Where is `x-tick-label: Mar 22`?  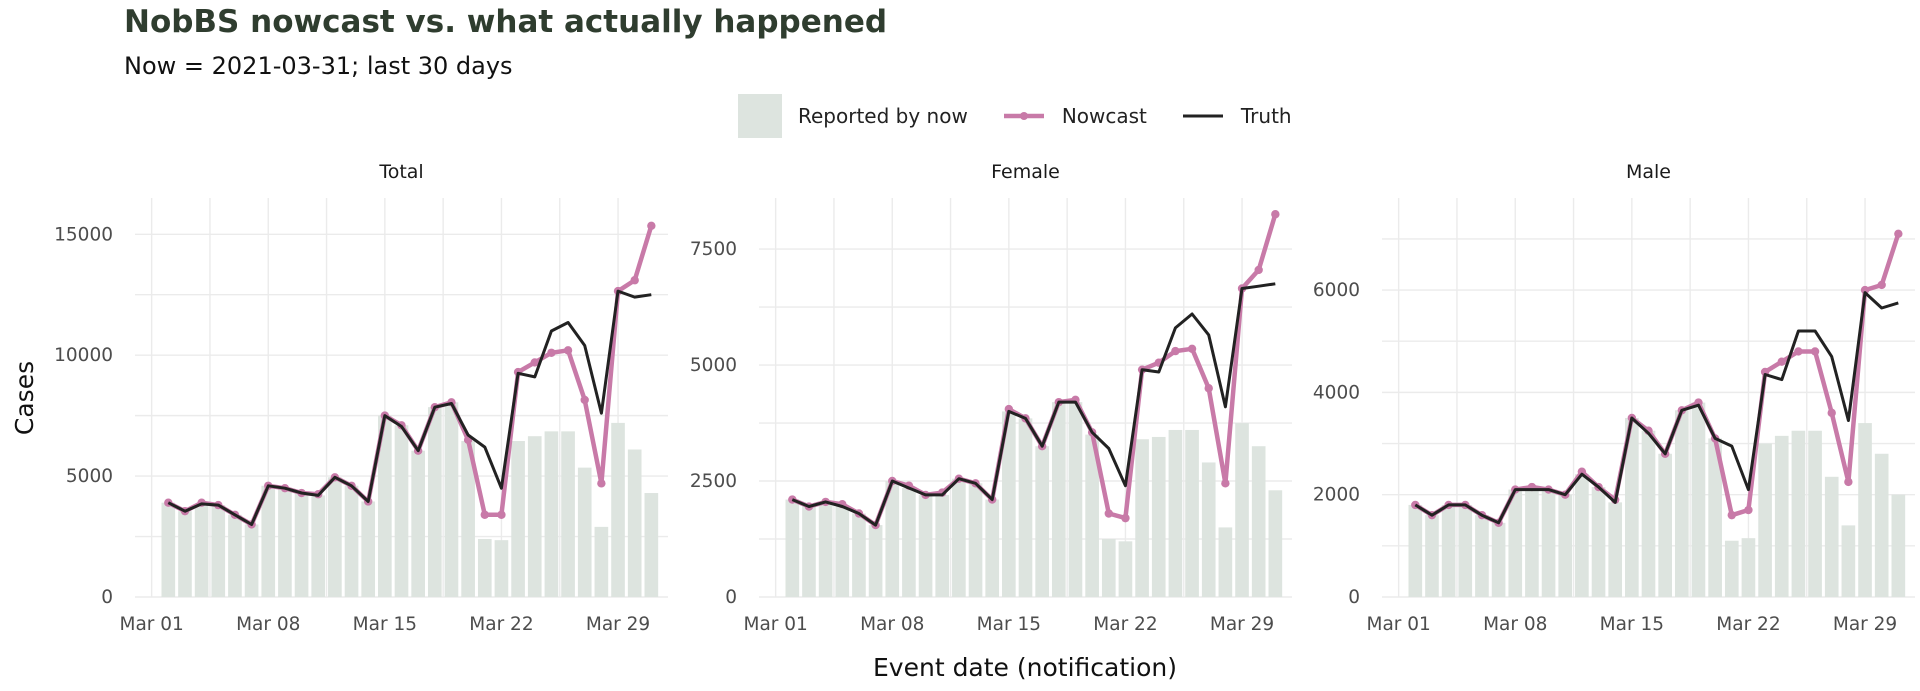
x-tick-label: Mar 22 is located at coordinates (1748, 624).